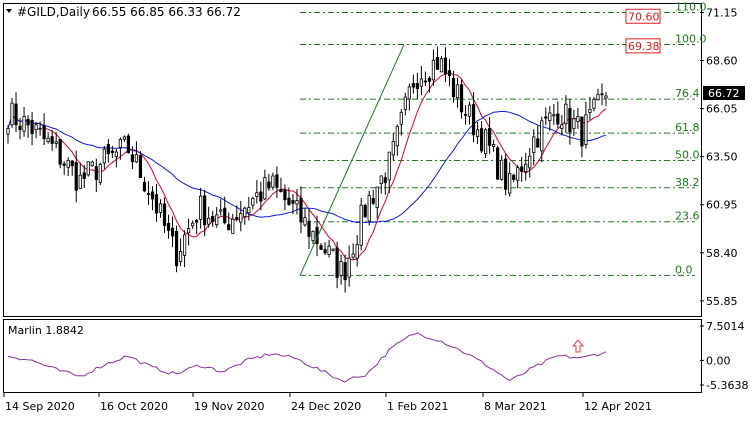 The width and height of the screenshot is (755, 421). I want to click on swing-line, so click(352, 160).